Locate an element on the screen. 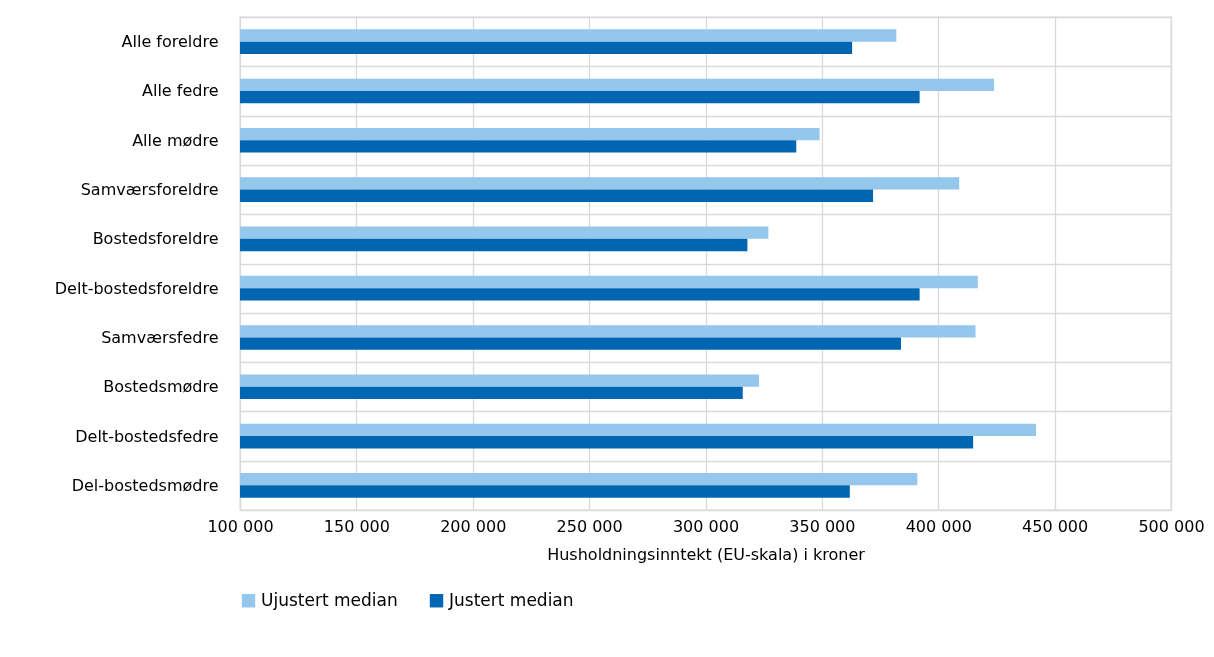 This screenshot has width=1214, height=657. x-tick-label: 500 000 is located at coordinates (1171, 526).